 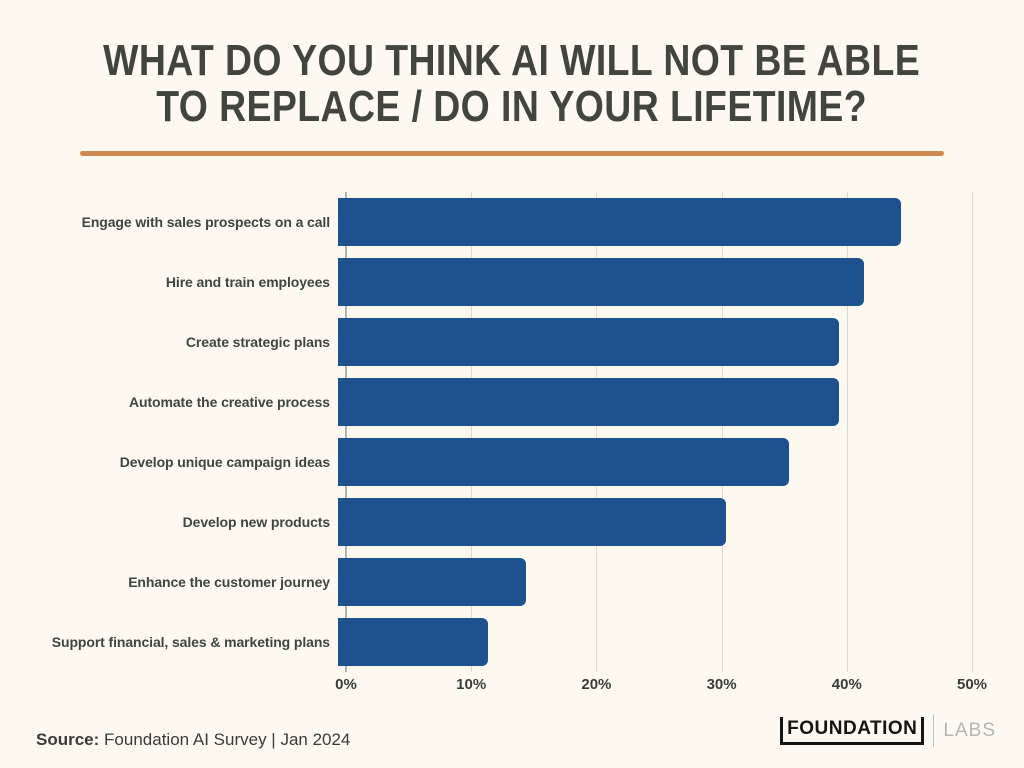 I want to click on bar-row: Hire and train employees, so click(x=504, y=282).